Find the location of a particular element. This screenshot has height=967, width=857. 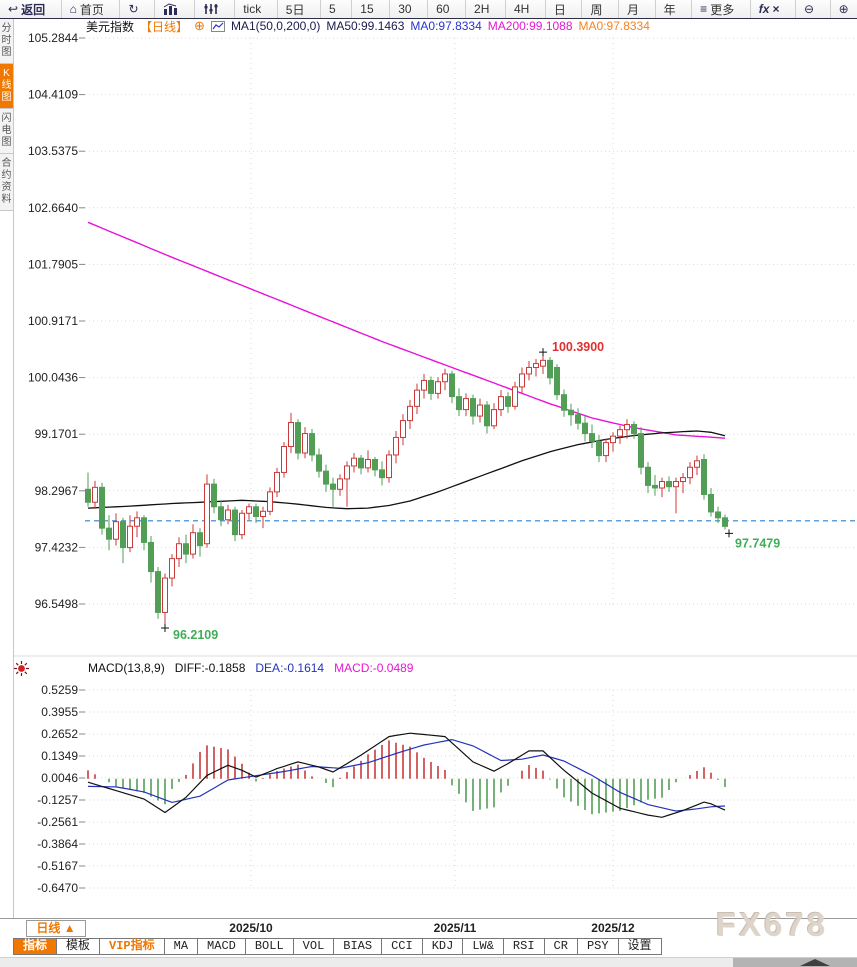

svg-text: 97.4232 is located at coordinates (57, 547).